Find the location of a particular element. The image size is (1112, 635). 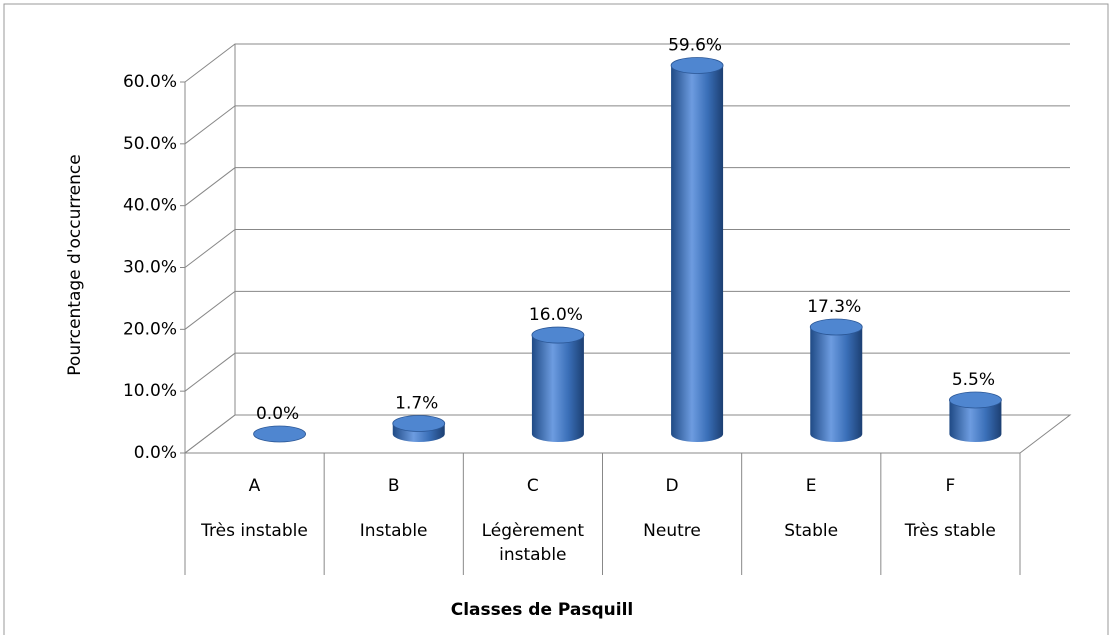

subcategory-label: Neutre is located at coordinates (672, 531).